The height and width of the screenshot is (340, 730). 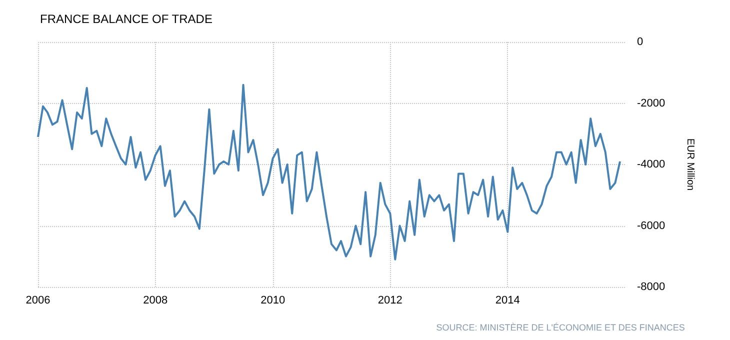 What do you see at coordinates (690, 164) in the screenshot?
I see `y-axis-title: EUR Million` at bounding box center [690, 164].